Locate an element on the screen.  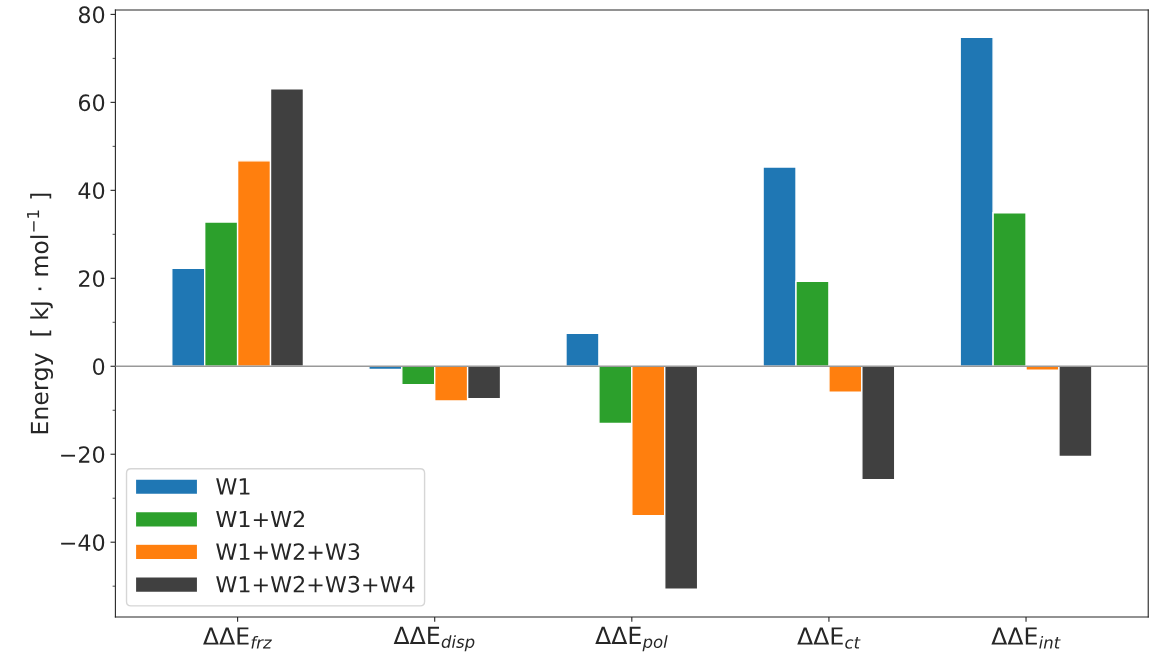
legend-label: W1+W2+W3+W4 is located at coordinates (315, 584).